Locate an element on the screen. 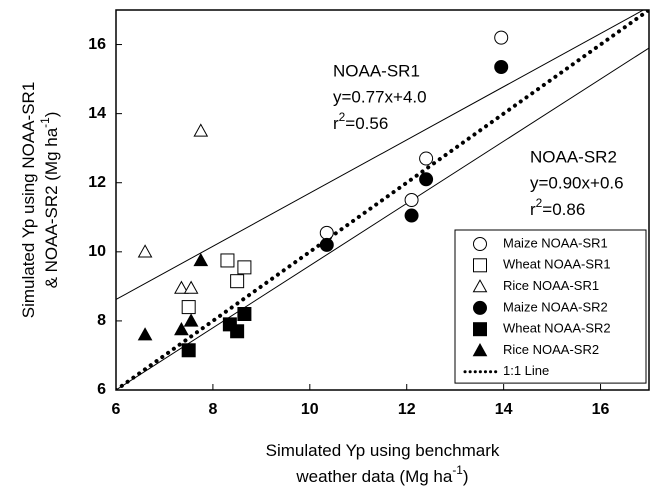  x-axis-label-end: ) is located at coordinates (466, 476).